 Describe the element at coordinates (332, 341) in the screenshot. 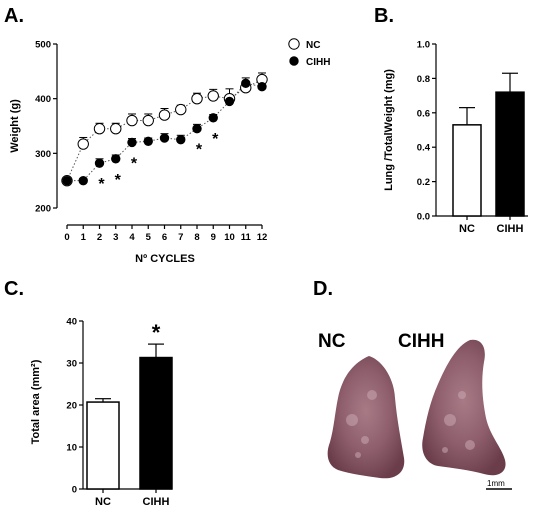

I see `photo-label-nc: NC` at that location.